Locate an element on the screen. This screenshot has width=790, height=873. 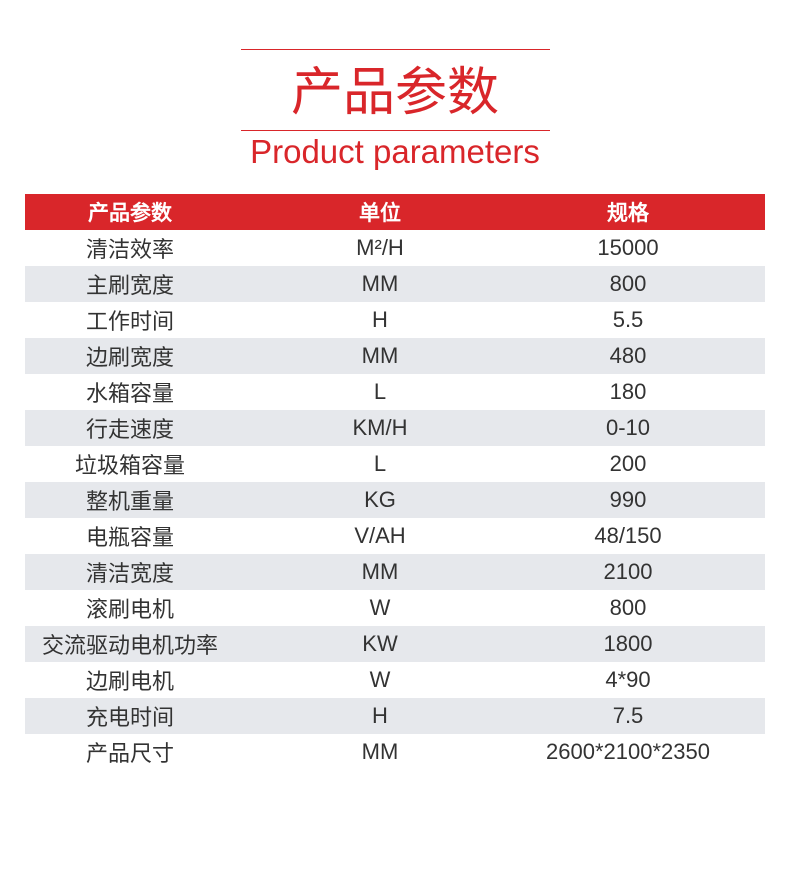
table-cell: KM/H is located at coordinates (380, 427).